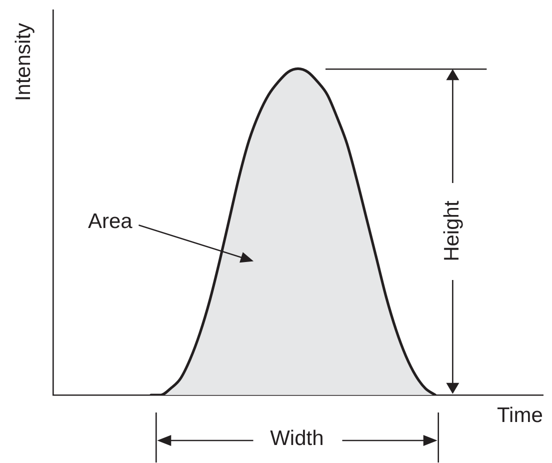  Describe the element at coordinates (520, 416) in the screenshot. I see `x-axis-title: Time` at that location.